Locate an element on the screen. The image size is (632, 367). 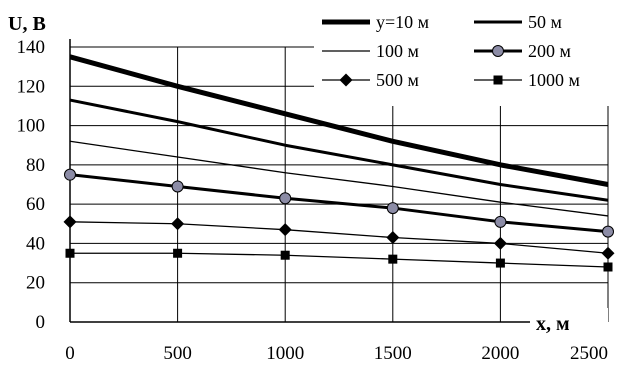
y-tick-label: 100 is located at coordinates (31, 126).